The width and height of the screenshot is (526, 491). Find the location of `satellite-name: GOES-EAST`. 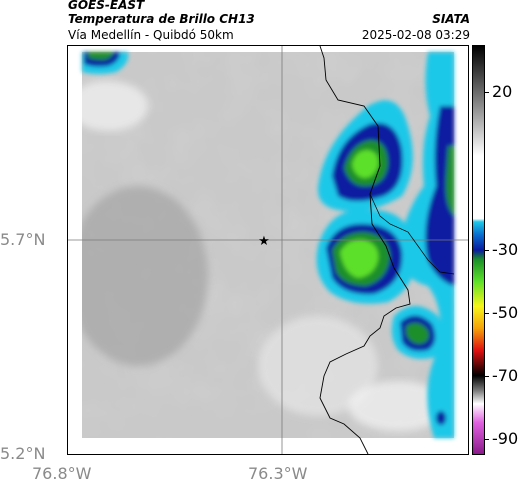

satellite-name: GOES-EAST is located at coordinates (106, 6).